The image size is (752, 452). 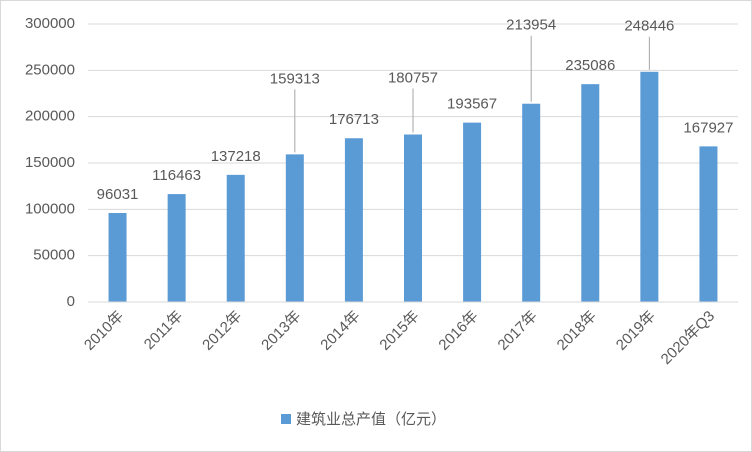 I want to click on value-label: 248446, so click(x=649, y=26).